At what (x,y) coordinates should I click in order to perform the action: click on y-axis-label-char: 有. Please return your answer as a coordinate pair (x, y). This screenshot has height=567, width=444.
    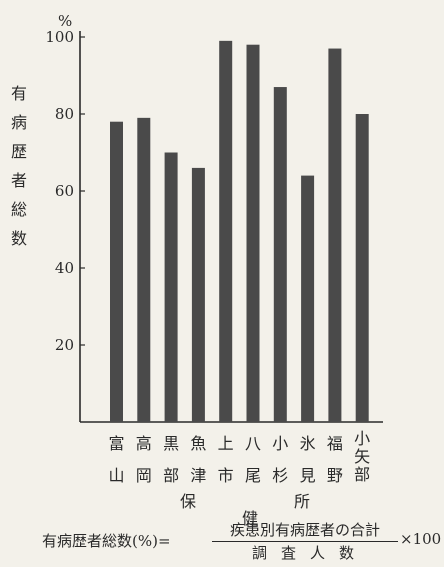
    Looking at the image, I should click on (18, 93).